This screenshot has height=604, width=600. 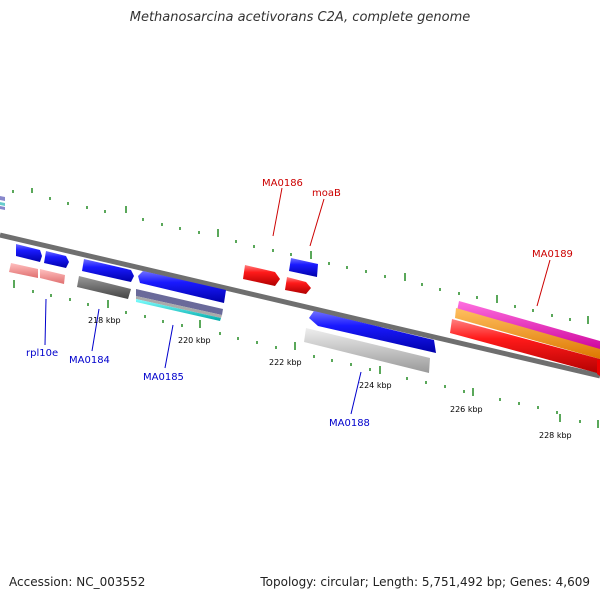 I want to click on gene-label-ma0189: MA0189, so click(x=552, y=254).